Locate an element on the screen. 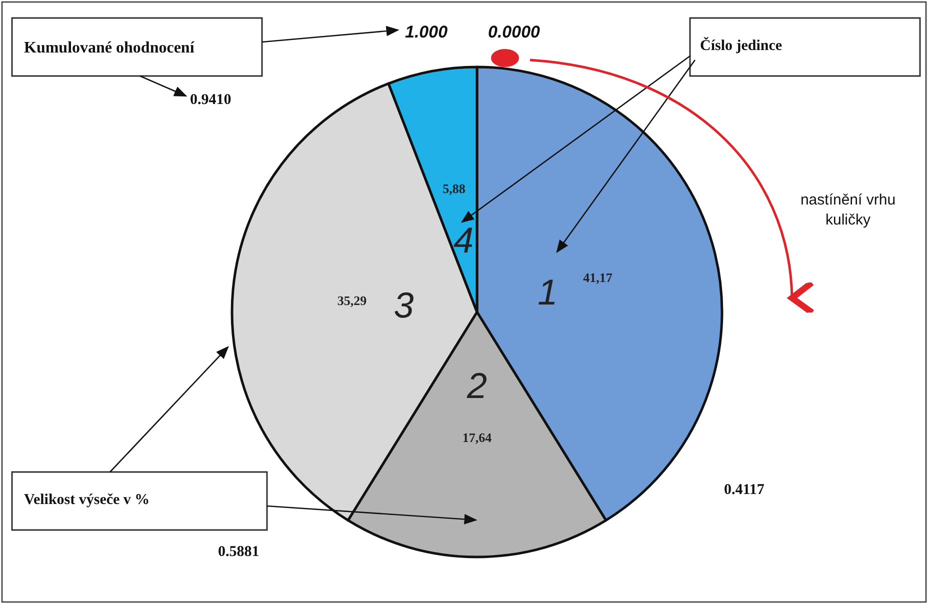 The width and height of the screenshot is (932, 606). text: 0.9410 is located at coordinates (211, 100).